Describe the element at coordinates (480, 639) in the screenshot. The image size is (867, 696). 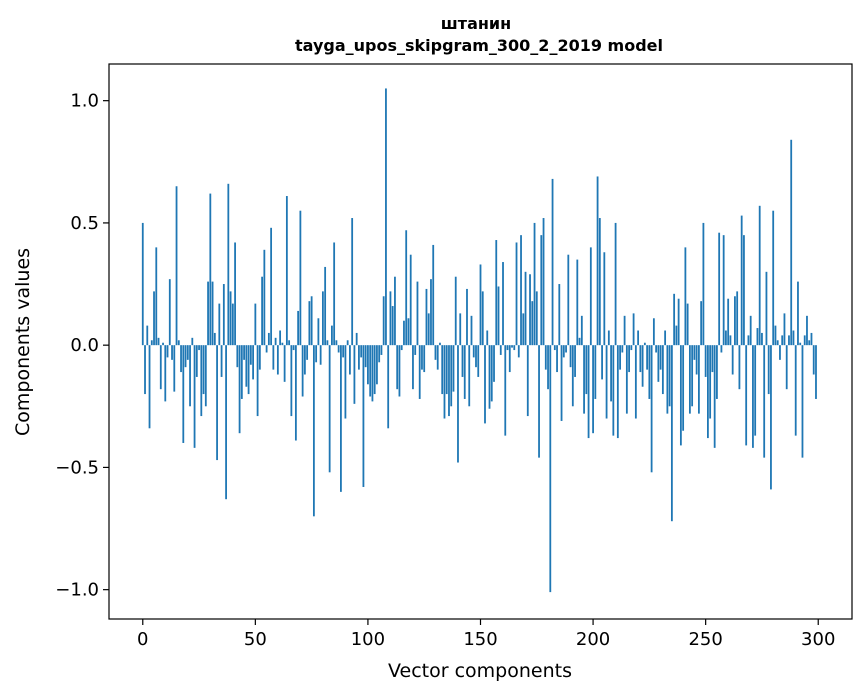
I see `x-tick-label: 150` at that location.